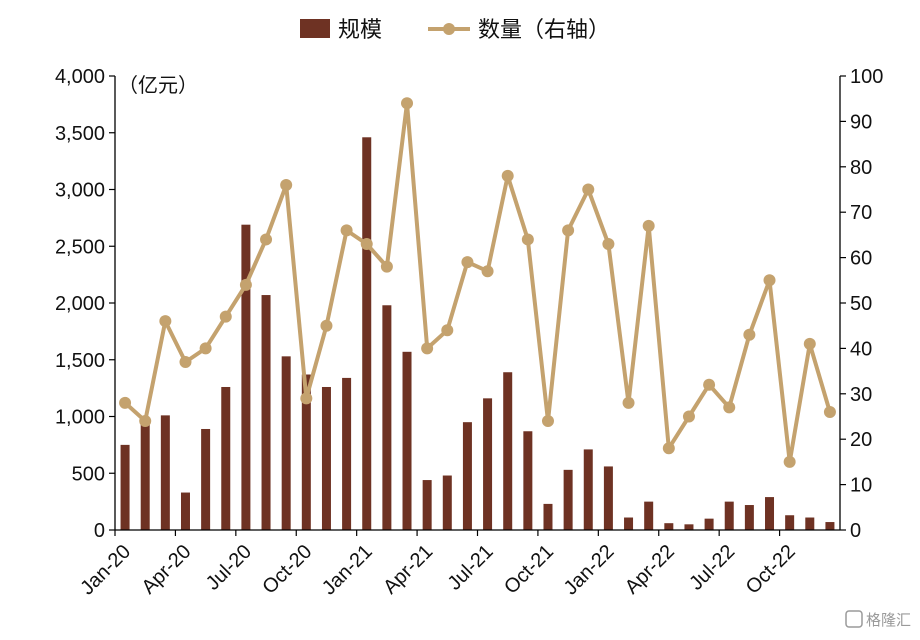 The image size is (920, 640). Describe the element at coordinates (861, 440) in the screenshot. I see `right-tick-label: 20` at that location.